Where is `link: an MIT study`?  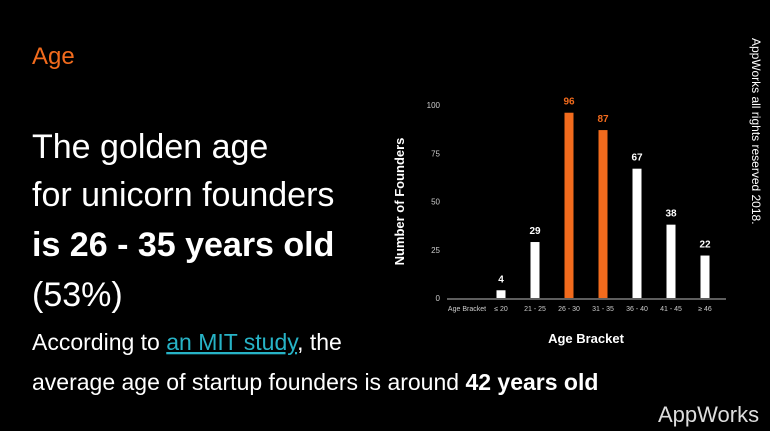 link: an MIT study is located at coordinates (232, 342).